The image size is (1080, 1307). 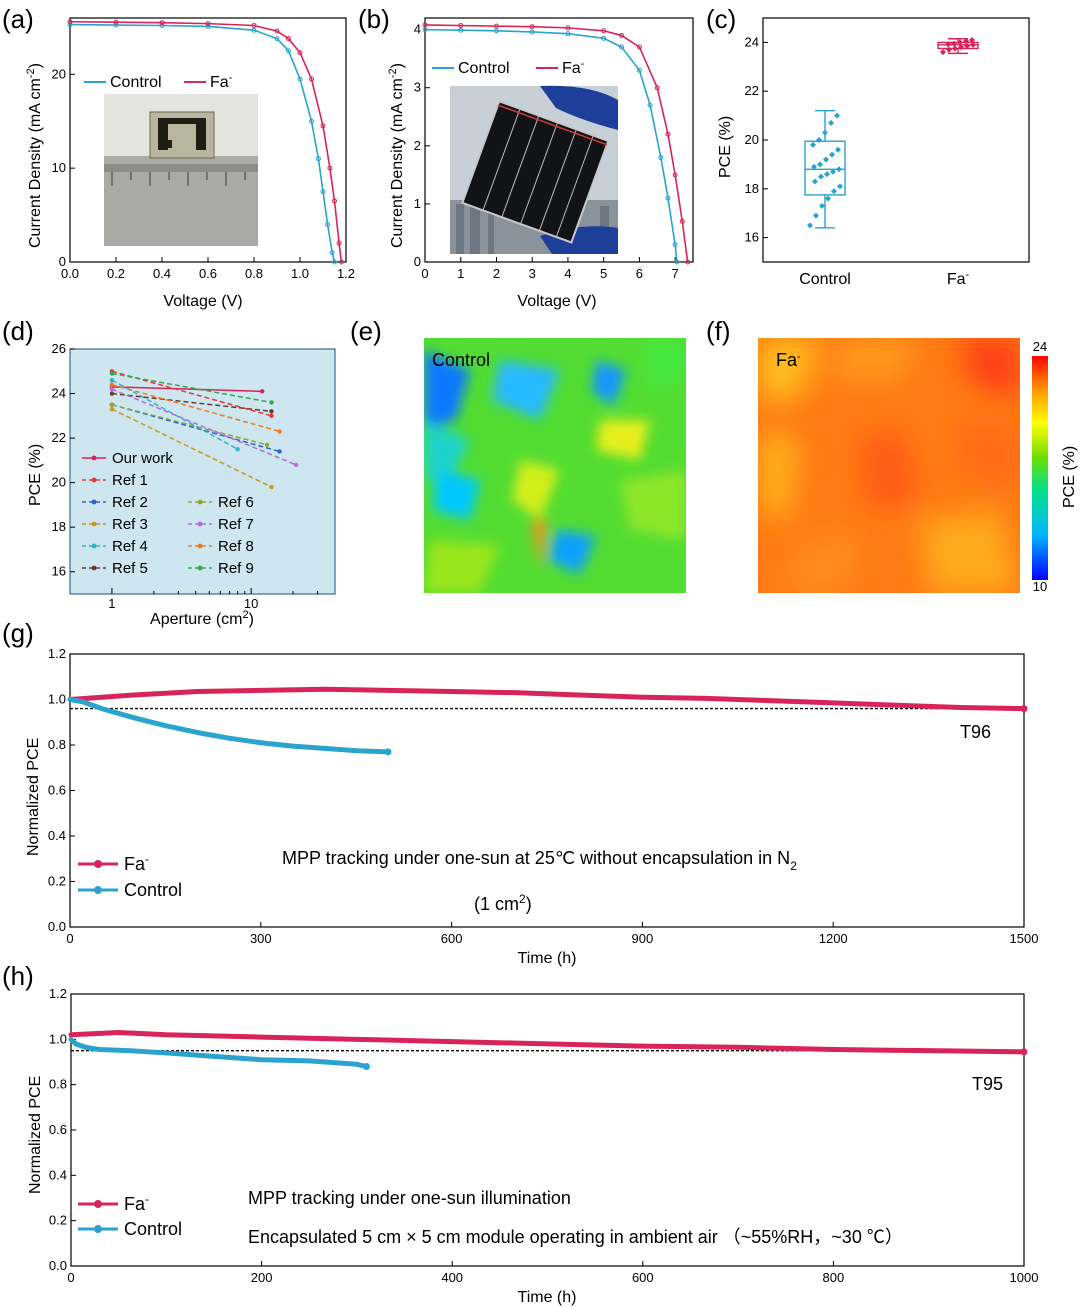 I want to click on heatmap-label: Control, so click(x=461, y=360).